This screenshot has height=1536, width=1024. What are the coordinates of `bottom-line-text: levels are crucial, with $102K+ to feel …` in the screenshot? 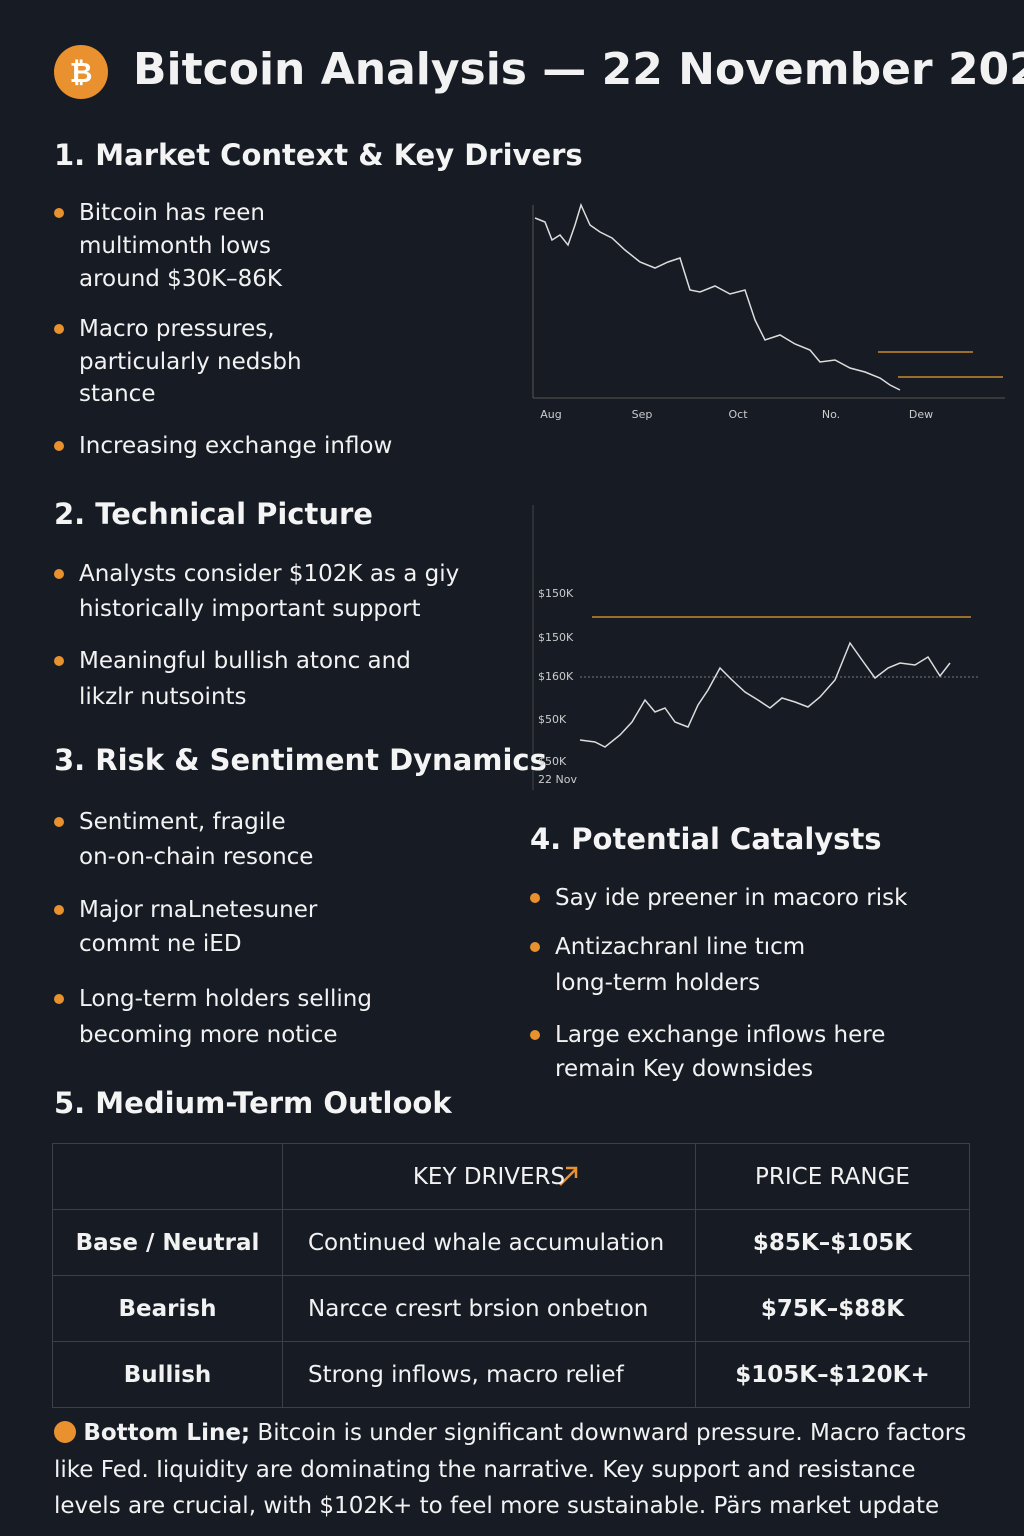 It's located at (497, 1506).